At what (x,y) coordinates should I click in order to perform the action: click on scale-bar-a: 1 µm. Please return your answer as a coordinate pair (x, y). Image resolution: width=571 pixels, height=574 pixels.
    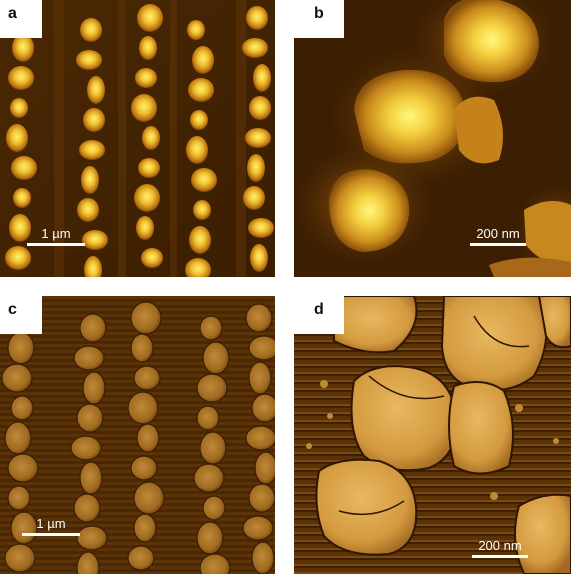
    Looking at the image, I should click on (56, 235).